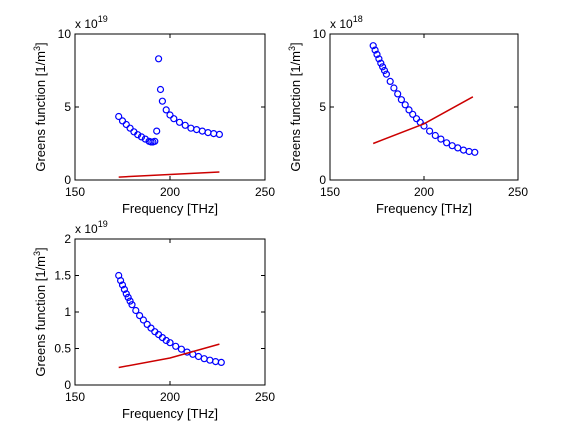 The height and width of the screenshot is (432, 576). I want to click on y-tick-label: 5, so click(322, 107).